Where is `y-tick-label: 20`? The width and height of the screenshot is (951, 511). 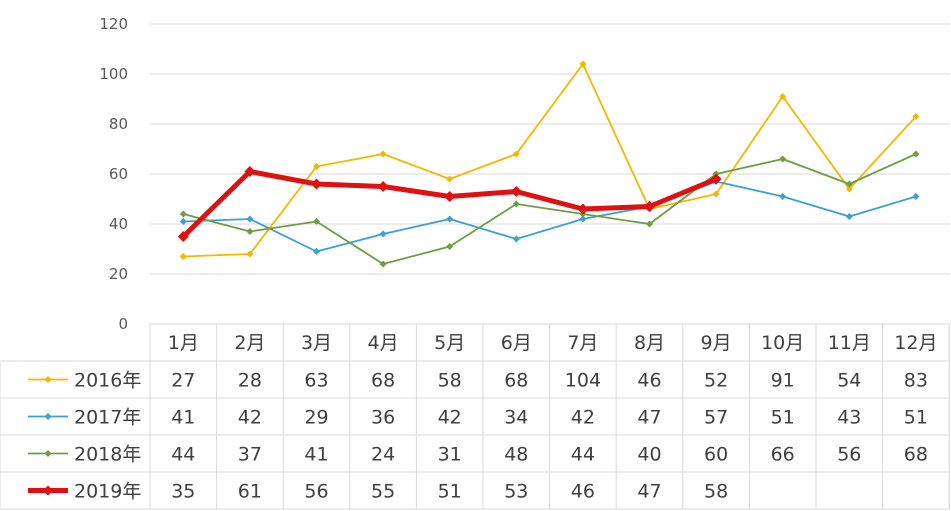 y-tick-label: 20 is located at coordinates (118, 274).